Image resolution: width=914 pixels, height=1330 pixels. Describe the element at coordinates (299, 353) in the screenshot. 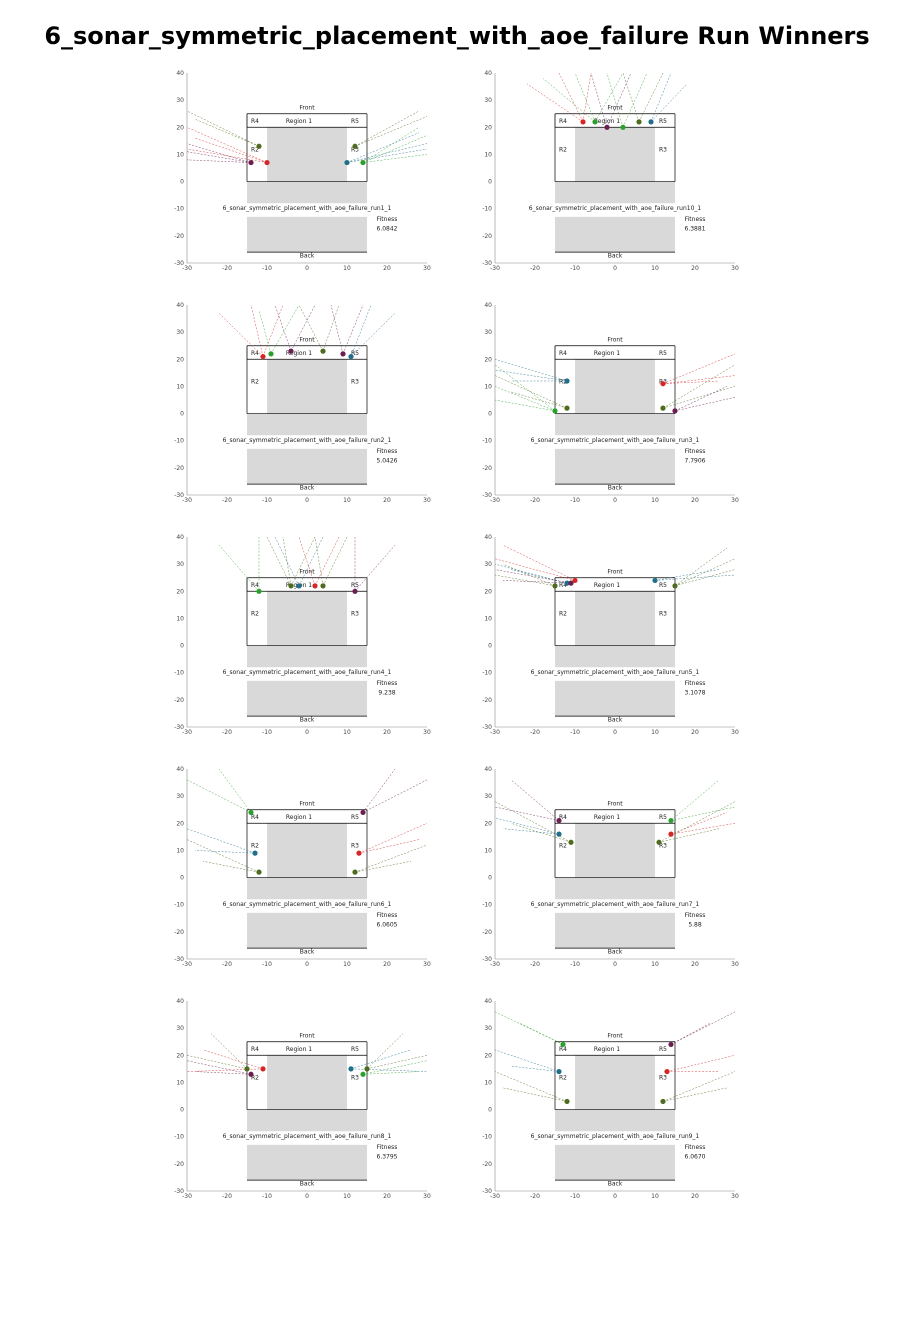

I see `region-1-label: Region 1` at that location.